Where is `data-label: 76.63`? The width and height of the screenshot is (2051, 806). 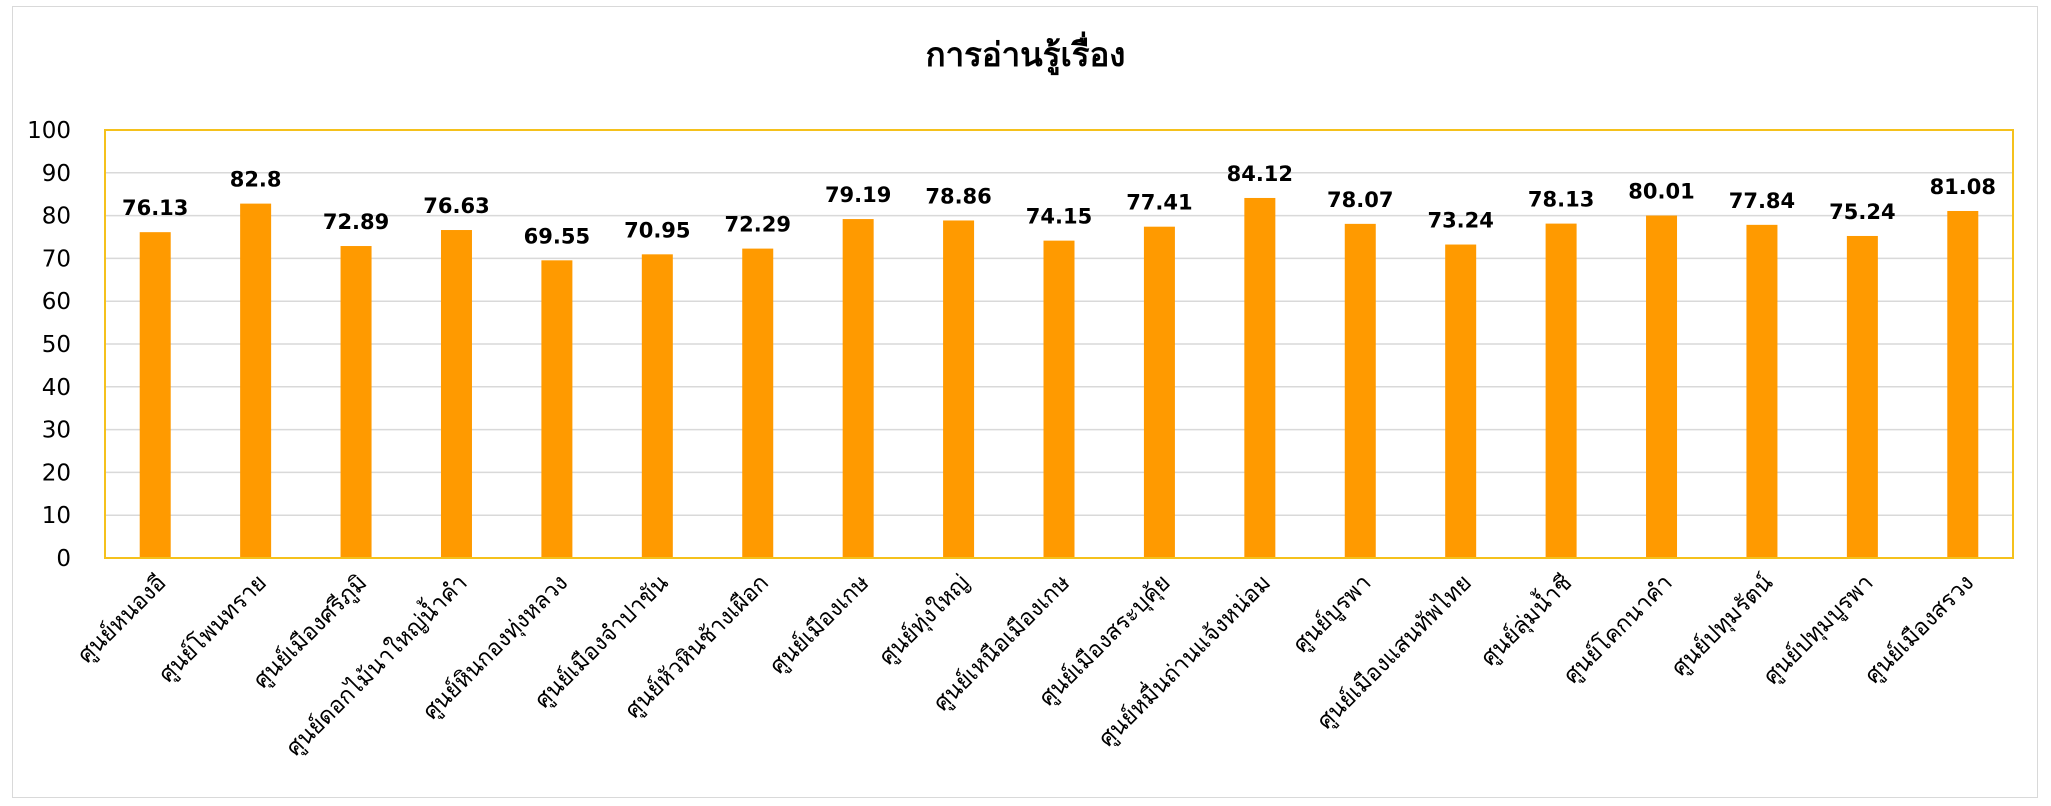 data-label: 76.63 is located at coordinates (456, 206).